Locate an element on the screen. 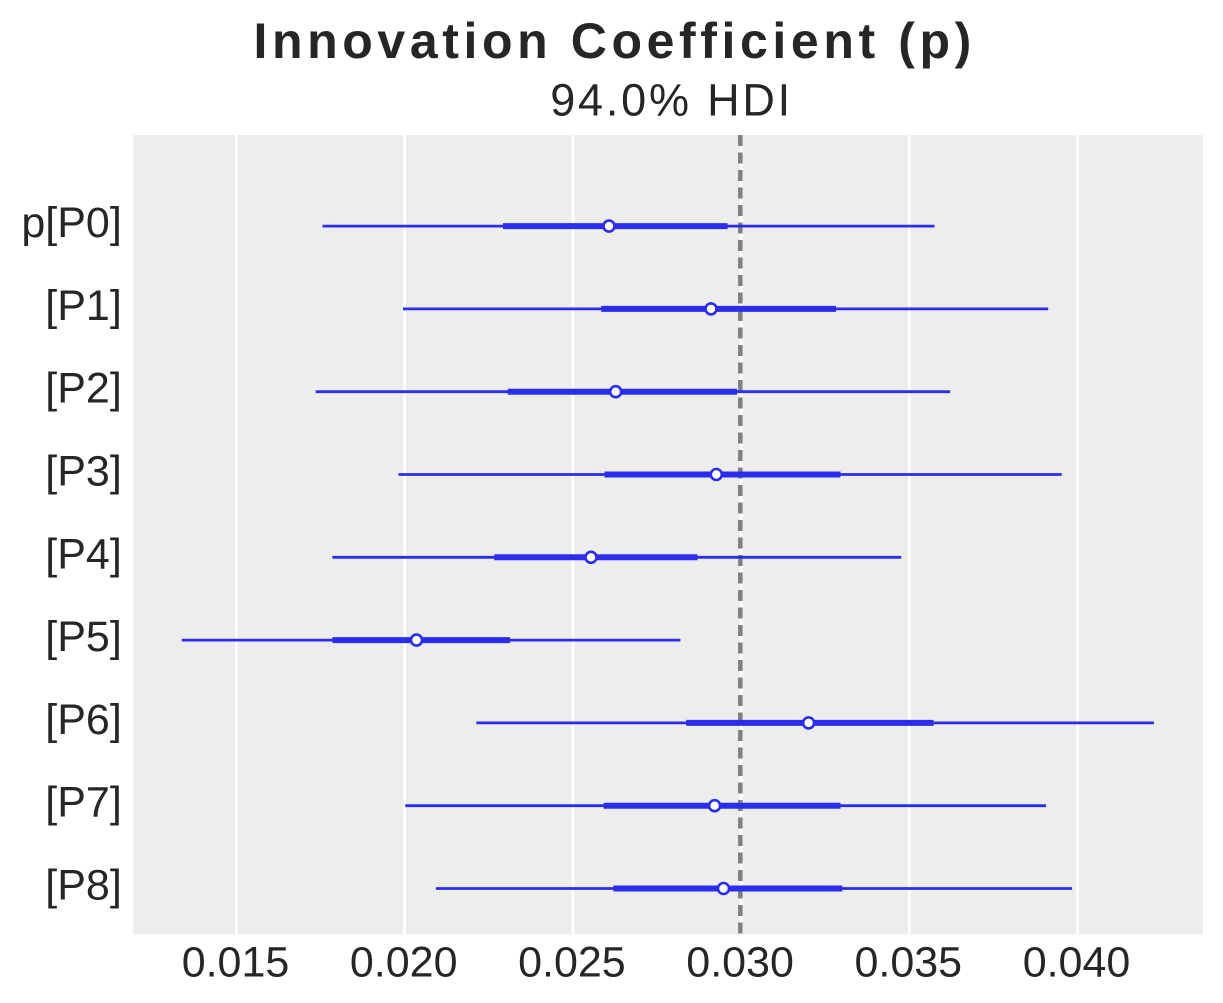  svg-text: Innovation Coefficient (p) is located at coordinates (615, 41).